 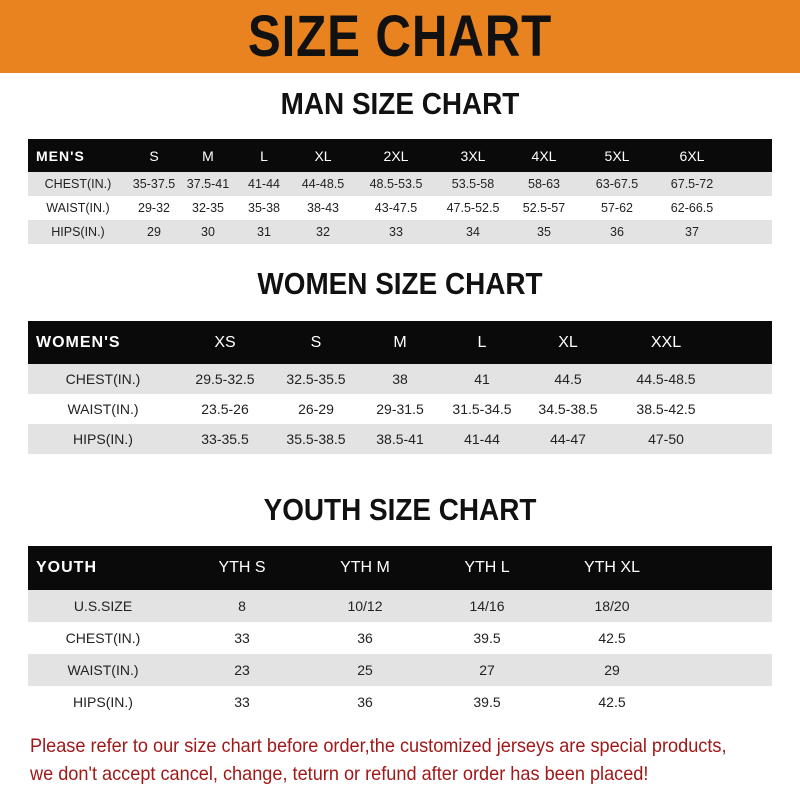 I want to click on cell: 37.5-41, so click(x=208, y=184).